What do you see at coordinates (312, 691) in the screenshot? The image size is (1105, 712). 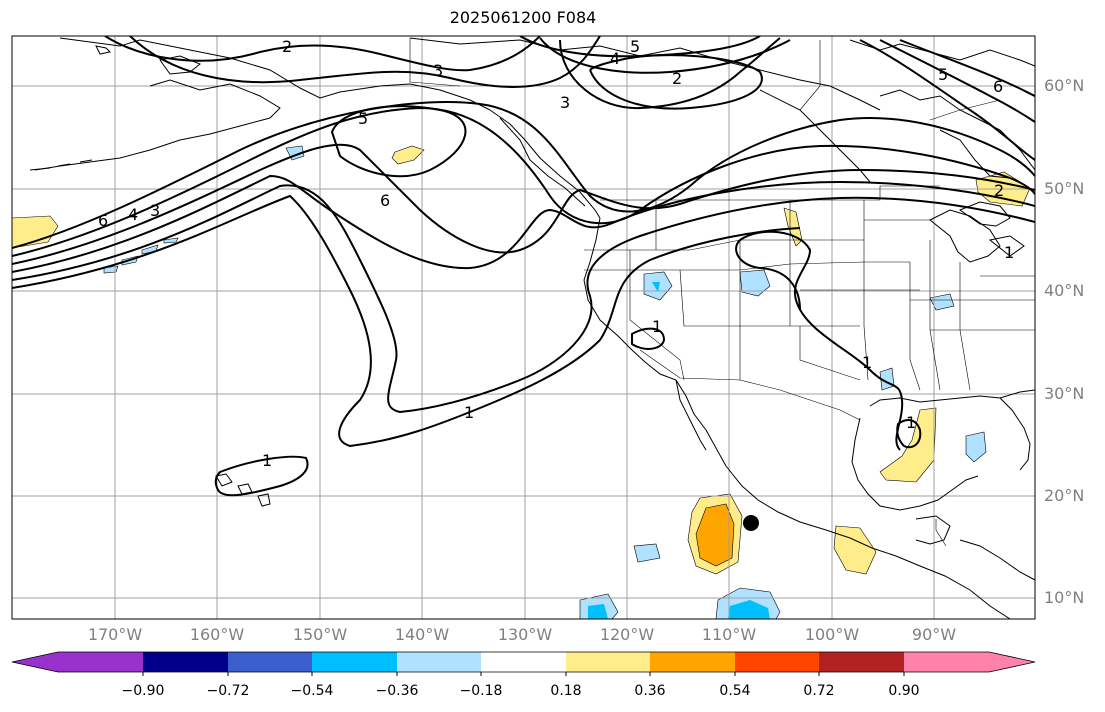 I see `colorbar-tick-label: −0.54` at bounding box center [312, 691].